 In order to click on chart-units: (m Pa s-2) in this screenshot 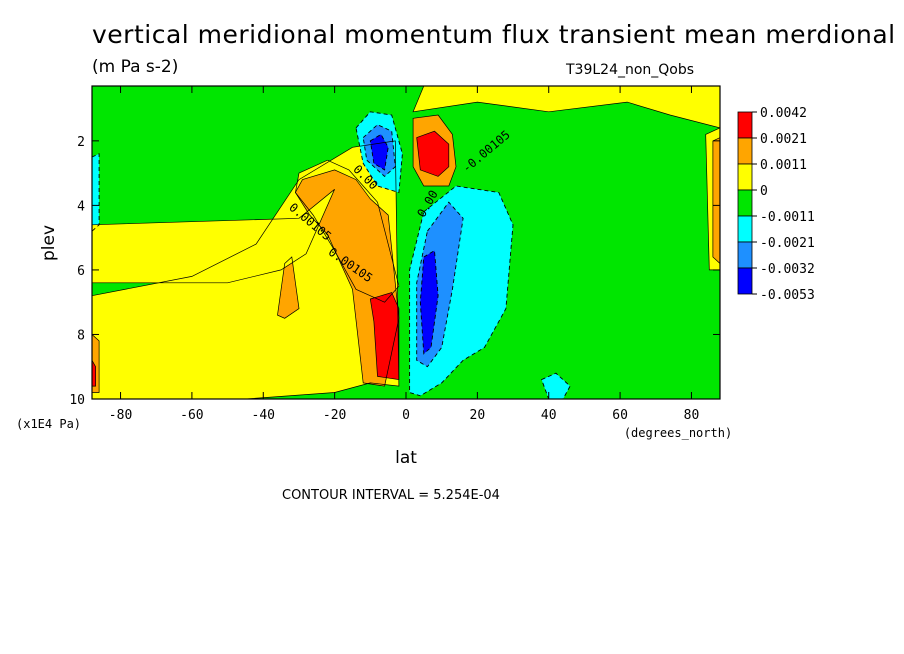, I will do `click(135, 67)`.